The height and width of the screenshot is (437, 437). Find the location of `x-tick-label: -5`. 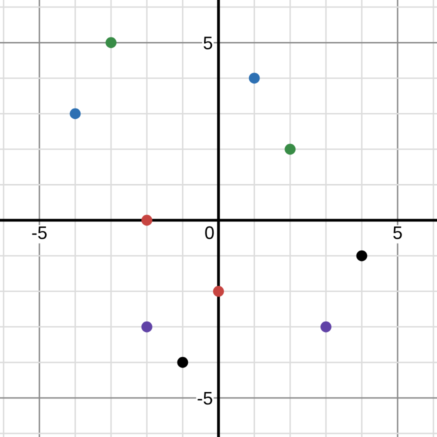

x-tick-label: -5 is located at coordinates (39, 233).